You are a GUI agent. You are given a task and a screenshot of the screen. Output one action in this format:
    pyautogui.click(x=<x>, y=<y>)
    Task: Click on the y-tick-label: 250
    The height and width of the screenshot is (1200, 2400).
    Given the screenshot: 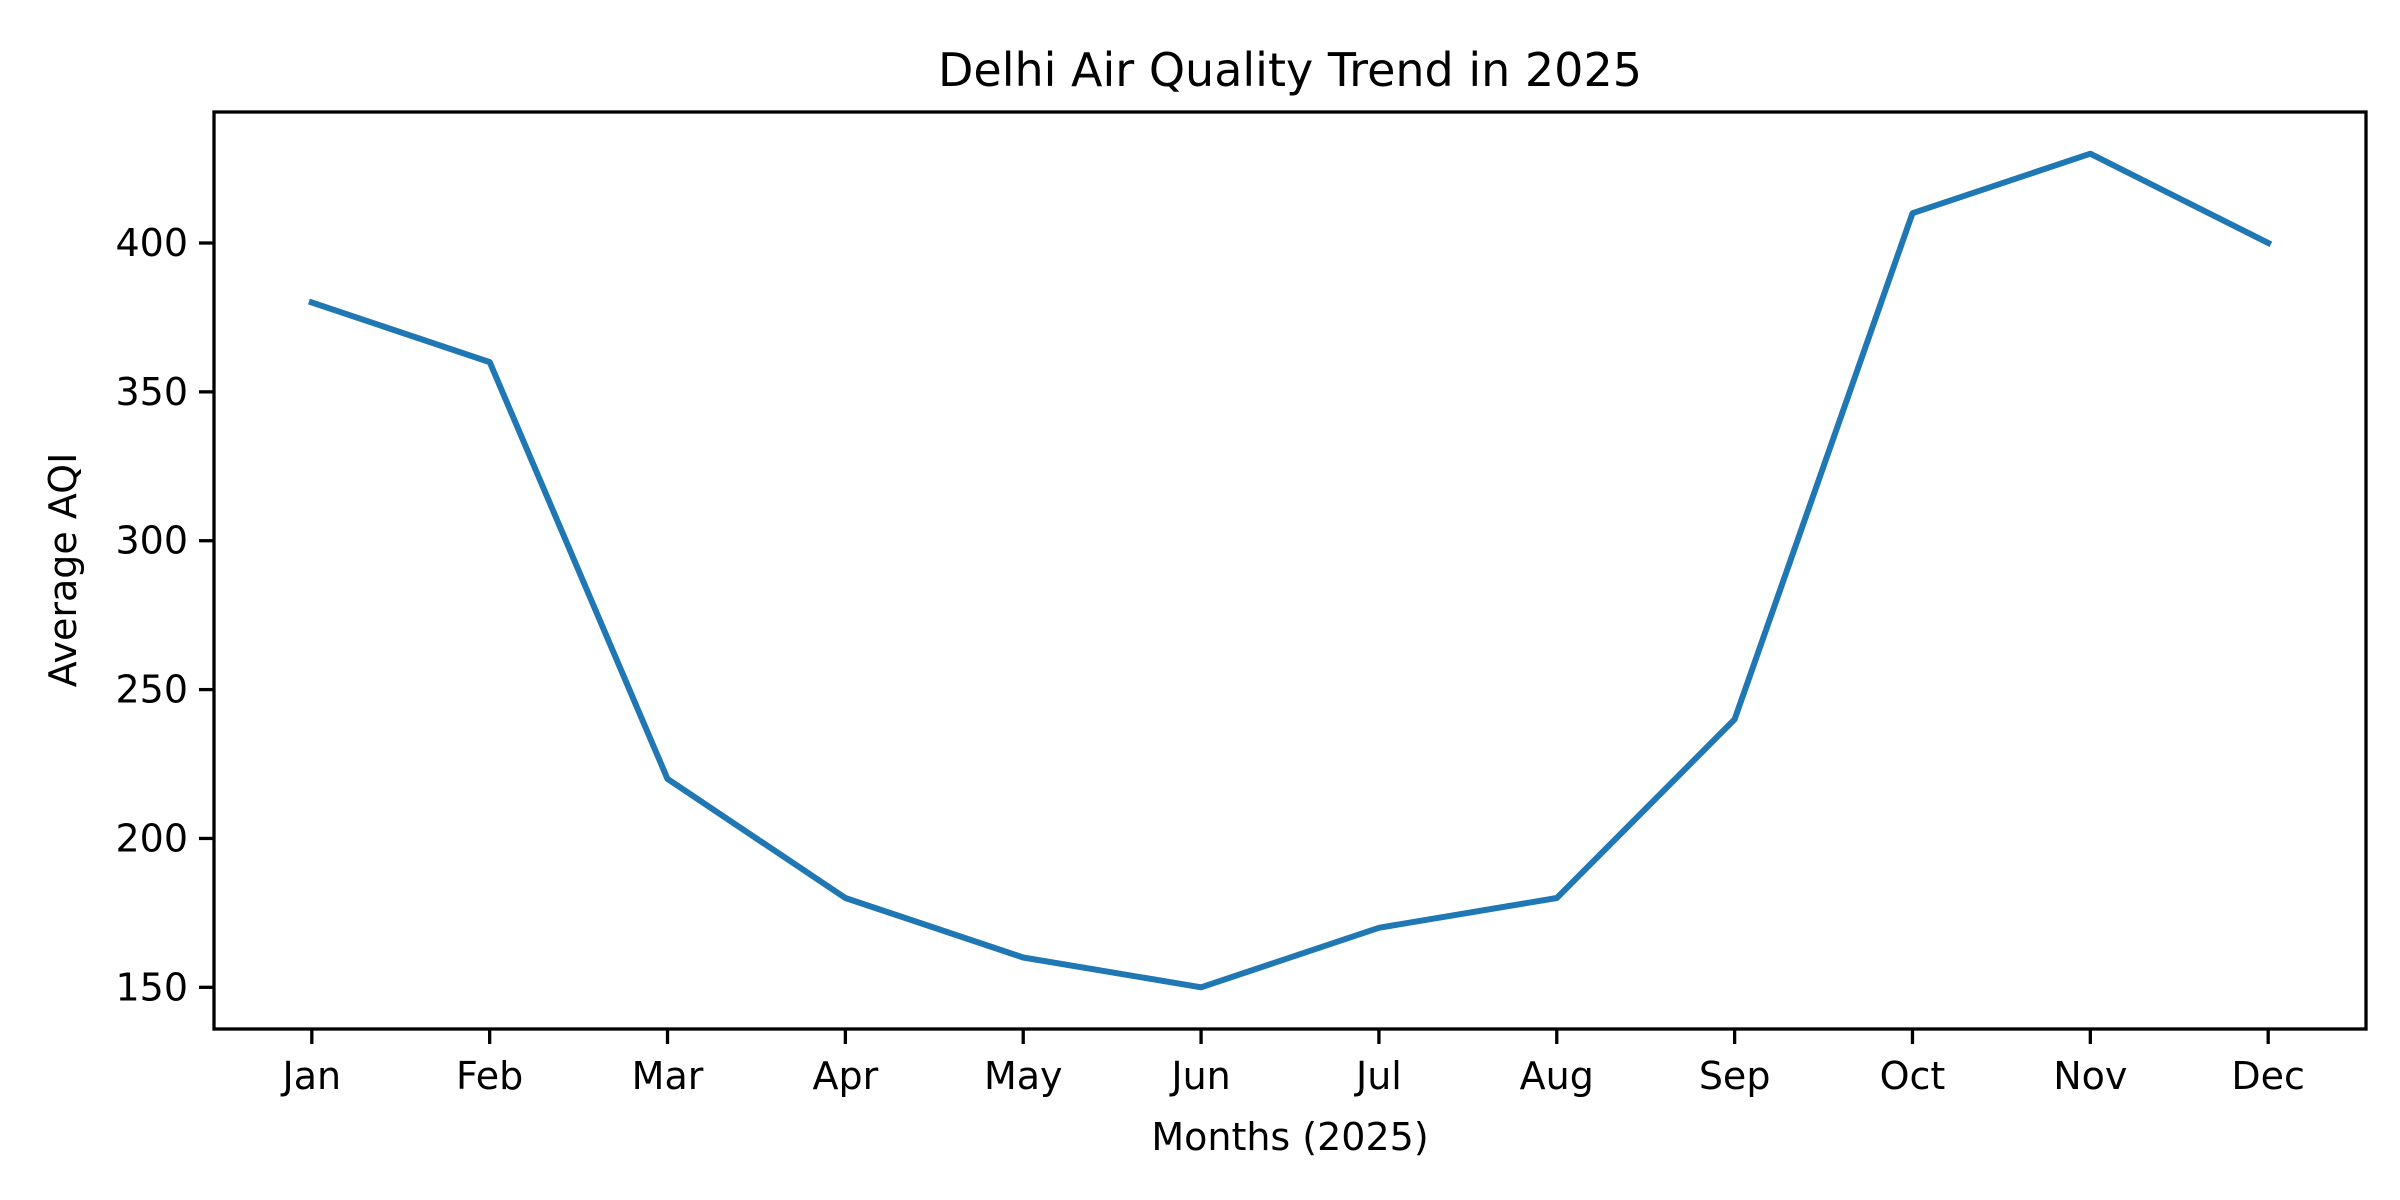 What is the action you would take?
    pyautogui.click(x=151, y=690)
    